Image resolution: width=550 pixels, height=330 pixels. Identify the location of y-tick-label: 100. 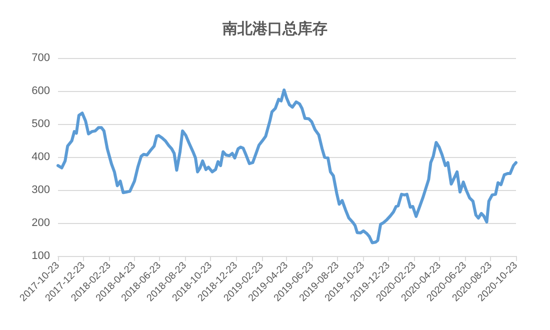
(41, 256).